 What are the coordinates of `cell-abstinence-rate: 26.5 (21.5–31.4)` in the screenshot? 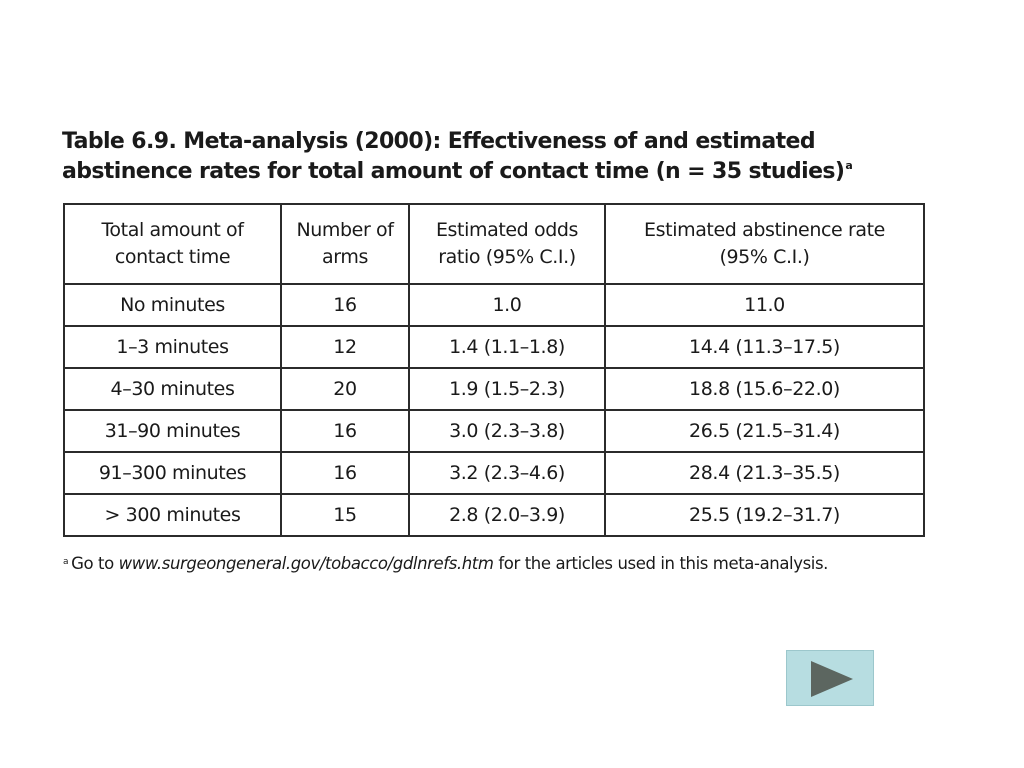 It's located at (764, 431).